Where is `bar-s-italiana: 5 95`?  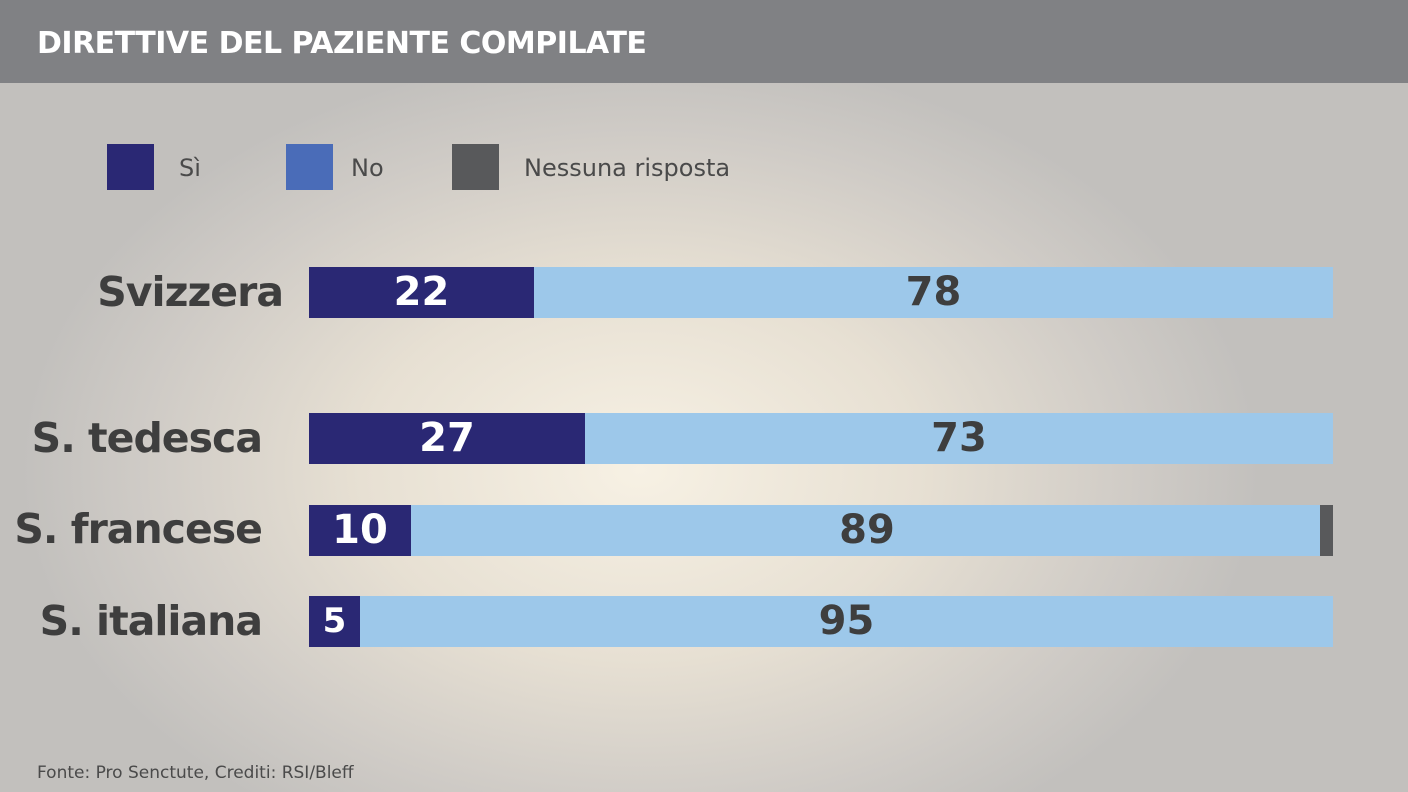
bar-s-italiana: 5 95 is located at coordinates (821, 621).